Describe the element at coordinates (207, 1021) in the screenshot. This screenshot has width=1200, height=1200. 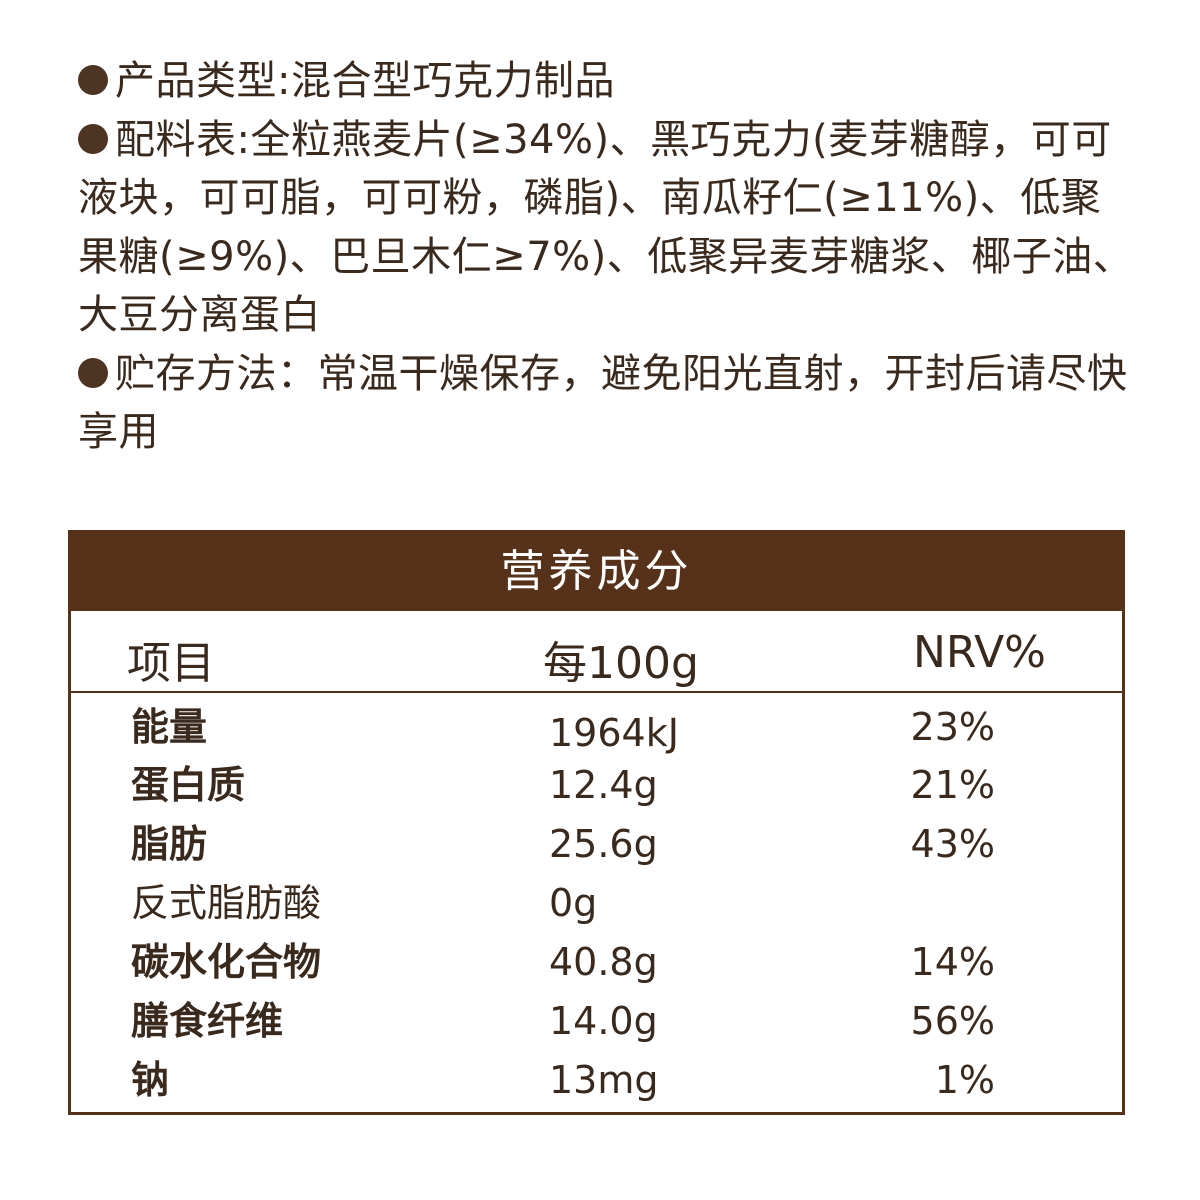
I see `nutrient-name: 膳食纤维` at that location.